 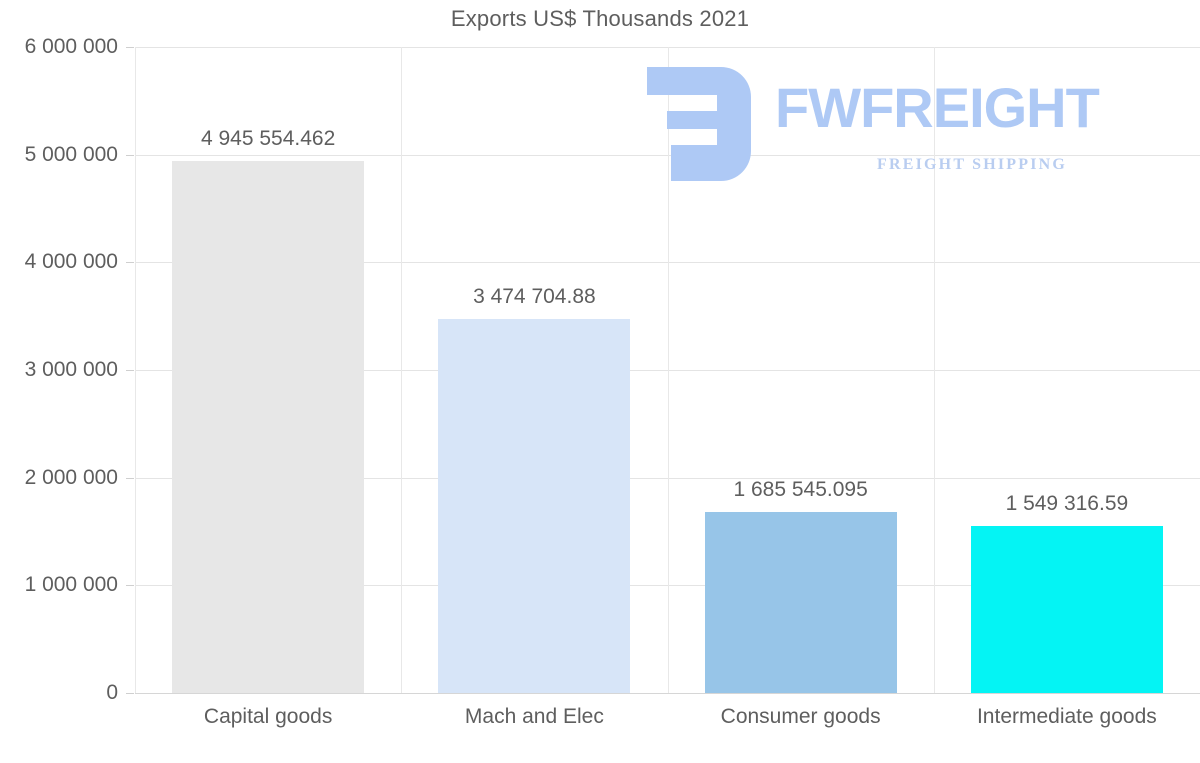 I want to click on x-axis-category-label: Intermediate goods, so click(x=1066, y=716).